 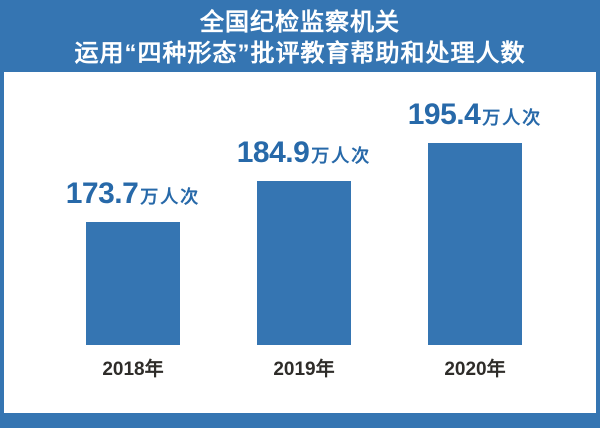 I want to click on bar-2018, so click(x=133, y=283).